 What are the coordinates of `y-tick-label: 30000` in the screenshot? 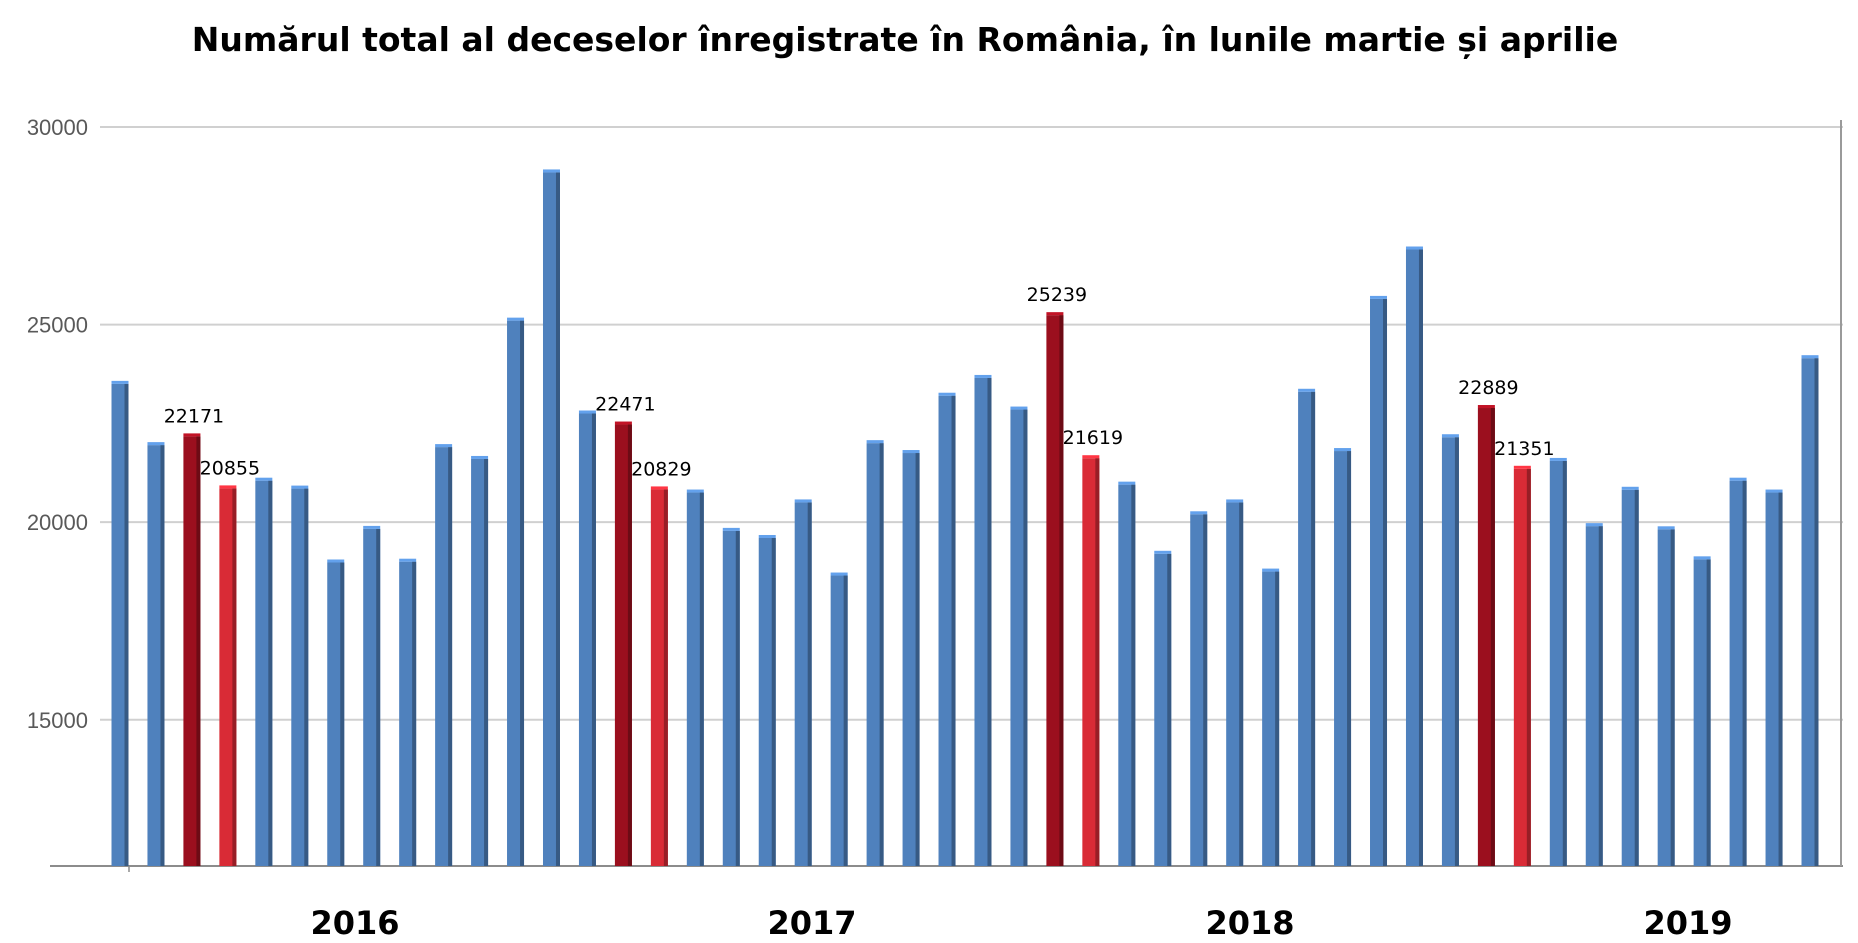 It's located at (57, 127).